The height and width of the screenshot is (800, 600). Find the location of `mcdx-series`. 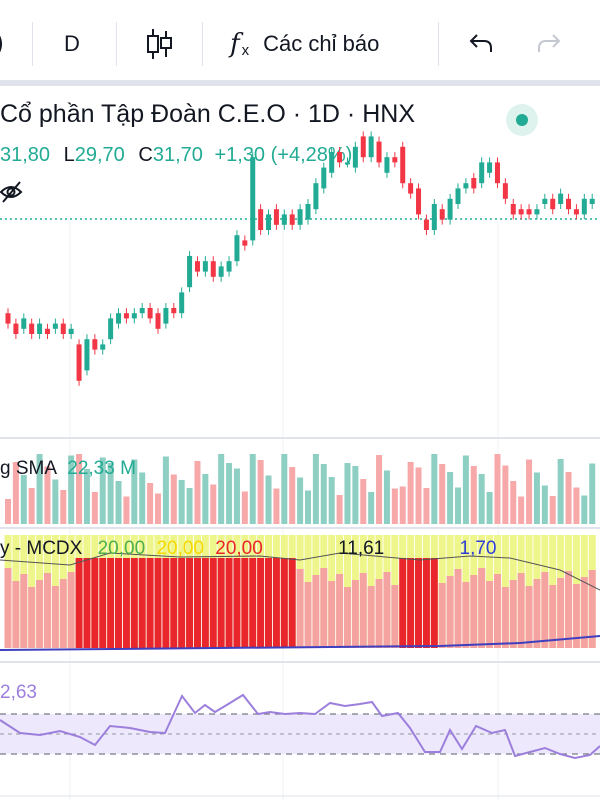

mcdx-series is located at coordinates (300, 591).